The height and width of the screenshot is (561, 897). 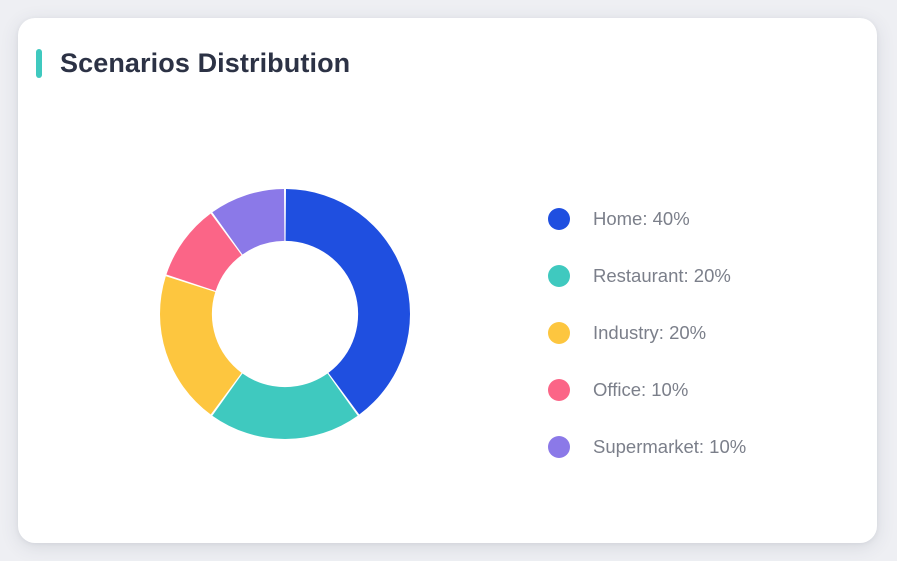 I want to click on legend-item-restaurant: Restaurant: 20%, so click(x=698, y=275).